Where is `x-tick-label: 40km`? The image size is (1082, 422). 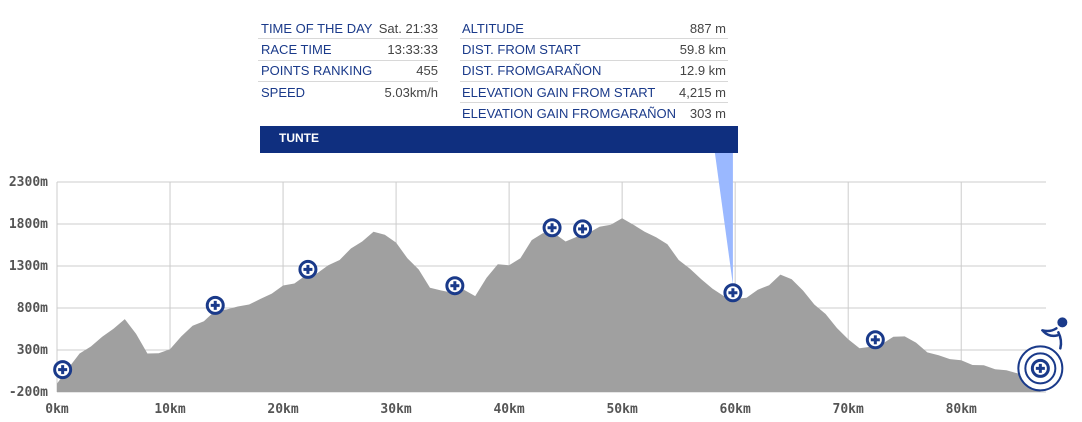 x-tick-label: 40km is located at coordinates (508, 409).